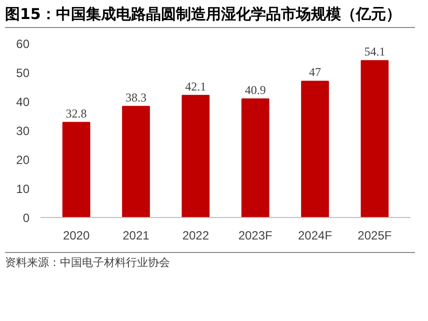 This screenshot has width=428, height=321. I want to click on y-tick-label: 40, so click(23, 101).